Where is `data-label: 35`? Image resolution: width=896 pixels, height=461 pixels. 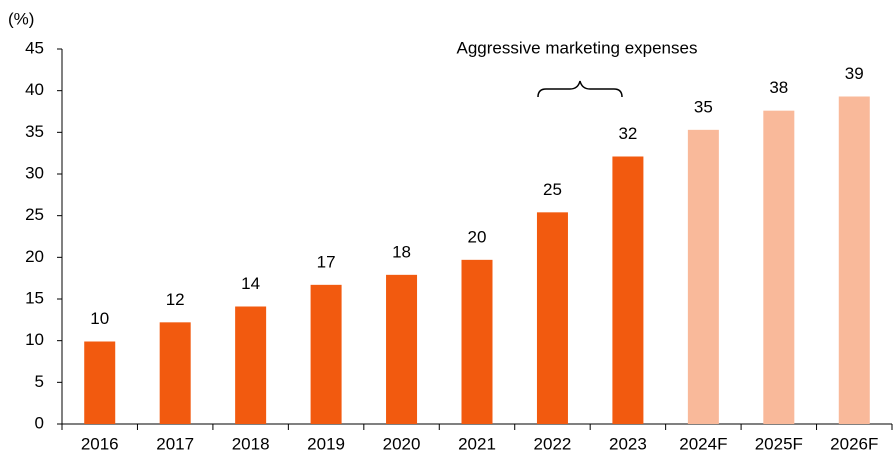
data-label: 35 is located at coordinates (703, 106).